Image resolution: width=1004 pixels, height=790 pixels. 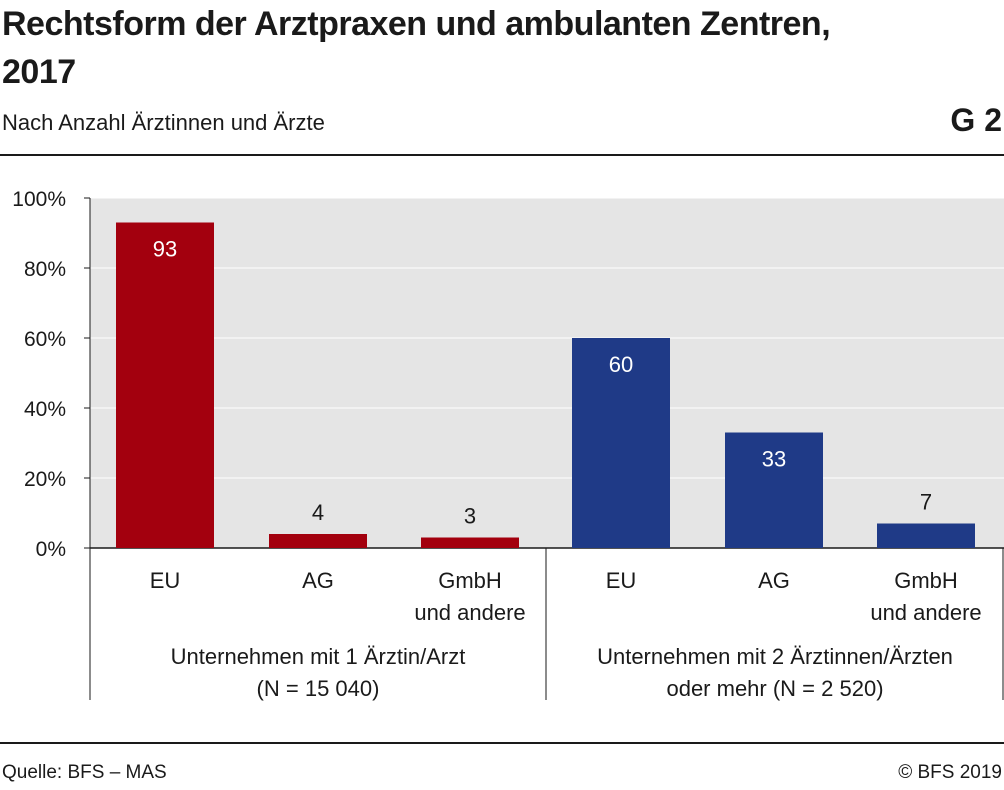 I want to click on footer-divider, so click(x=502, y=743).